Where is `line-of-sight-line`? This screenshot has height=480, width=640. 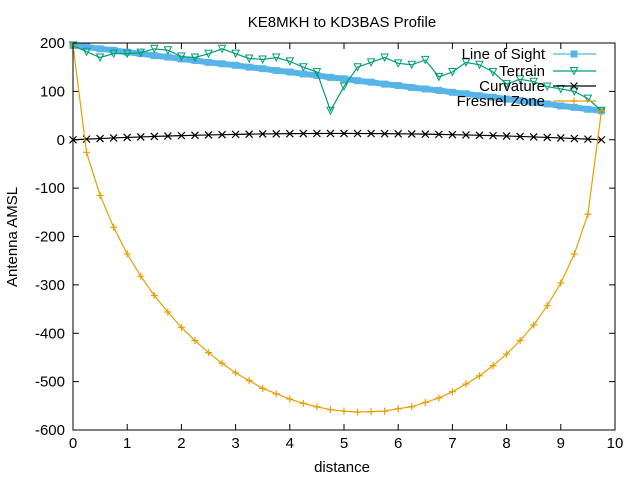 line-of-sight-line is located at coordinates (337, 78).